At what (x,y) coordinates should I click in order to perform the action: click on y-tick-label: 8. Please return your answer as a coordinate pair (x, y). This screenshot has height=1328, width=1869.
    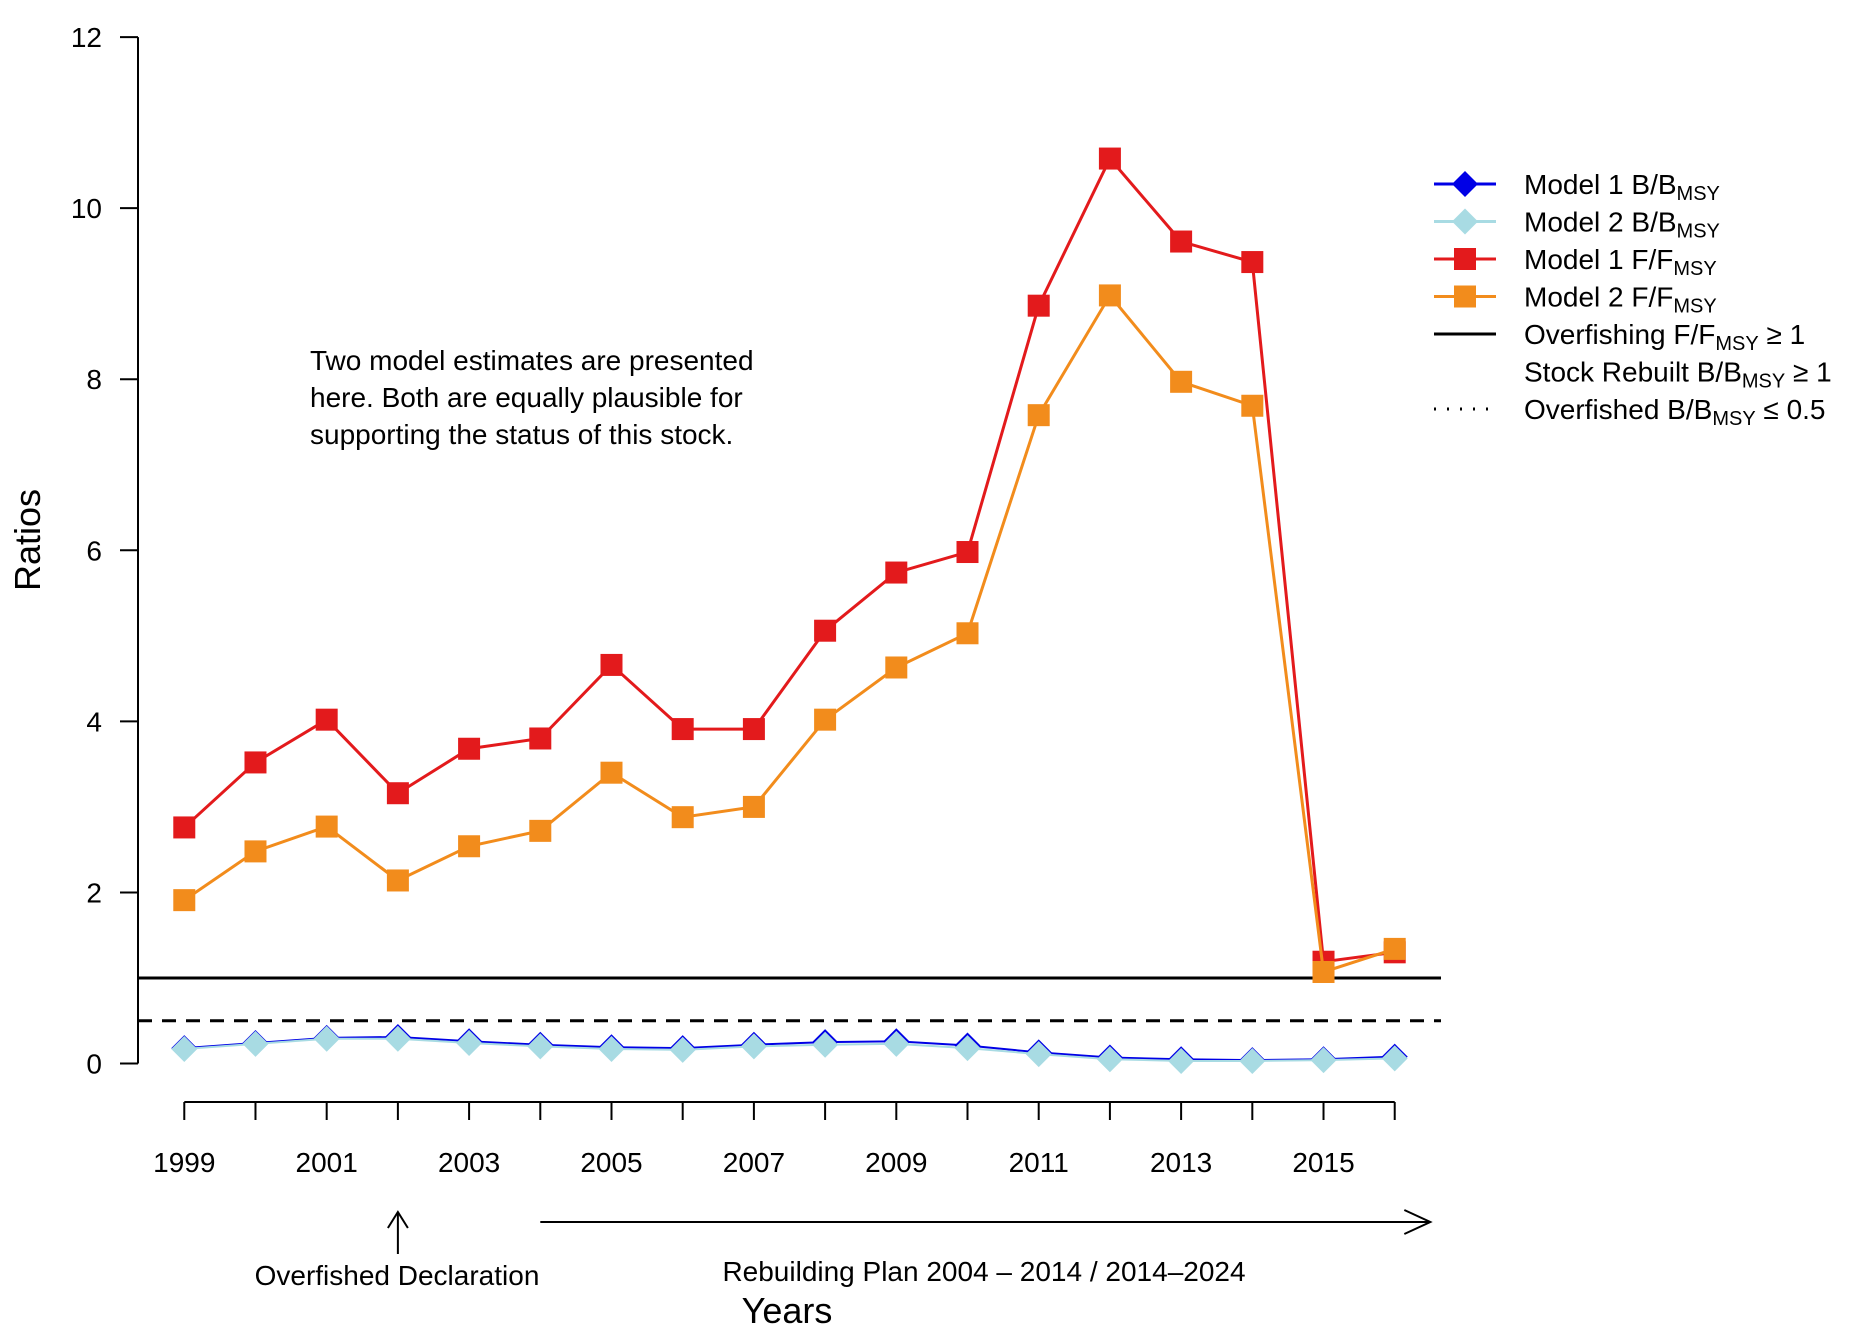
    Looking at the image, I should click on (94, 379).